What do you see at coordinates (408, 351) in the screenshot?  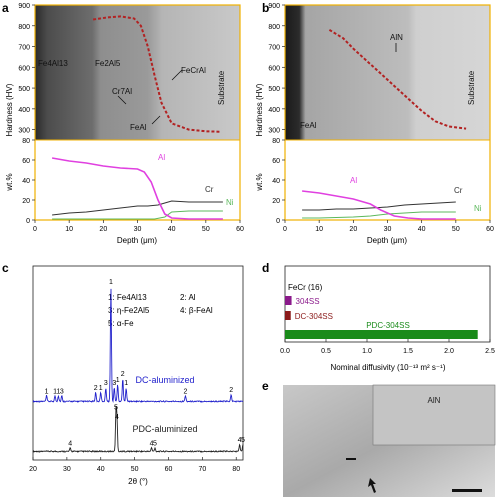 I see `panel-d-xtick-label: 1.5` at bounding box center [408, 351].